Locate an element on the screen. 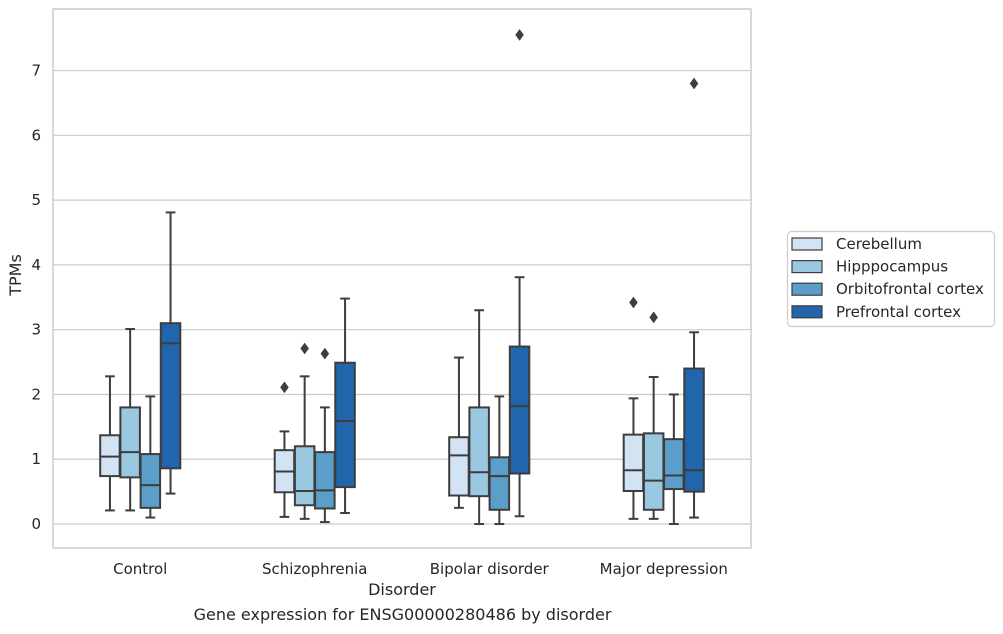 Image resolution: width=1003 pixels, height=634 pixels. x-tick-label: Bipolar disorder is located at coordinates (490, 569).